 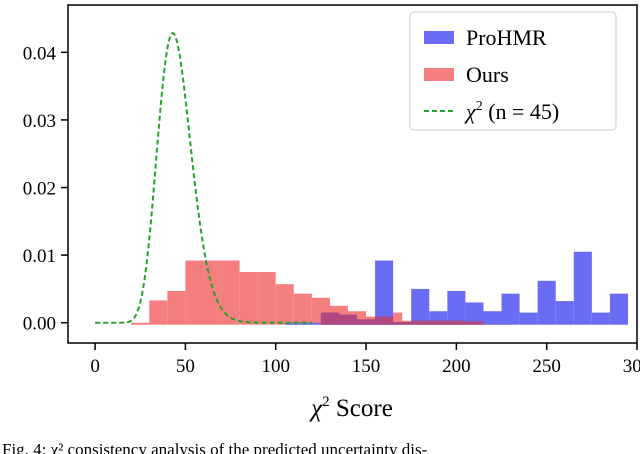 I want to click on x-axis-title: χ2 Score, so click(x=351, y=408).